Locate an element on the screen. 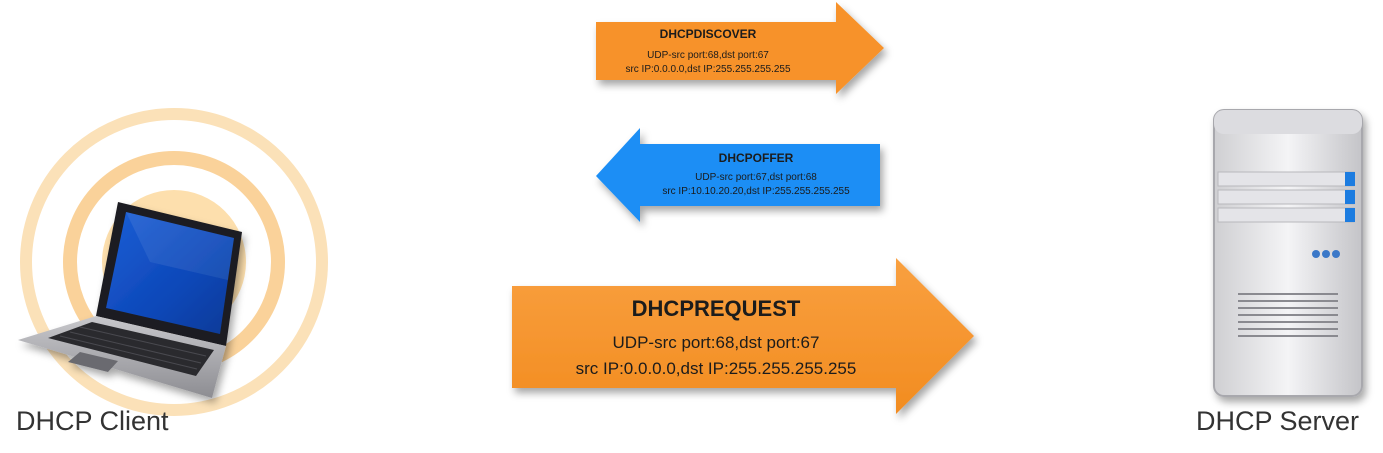  server-node: DHCP Server is located at coordinates (1279, 272).